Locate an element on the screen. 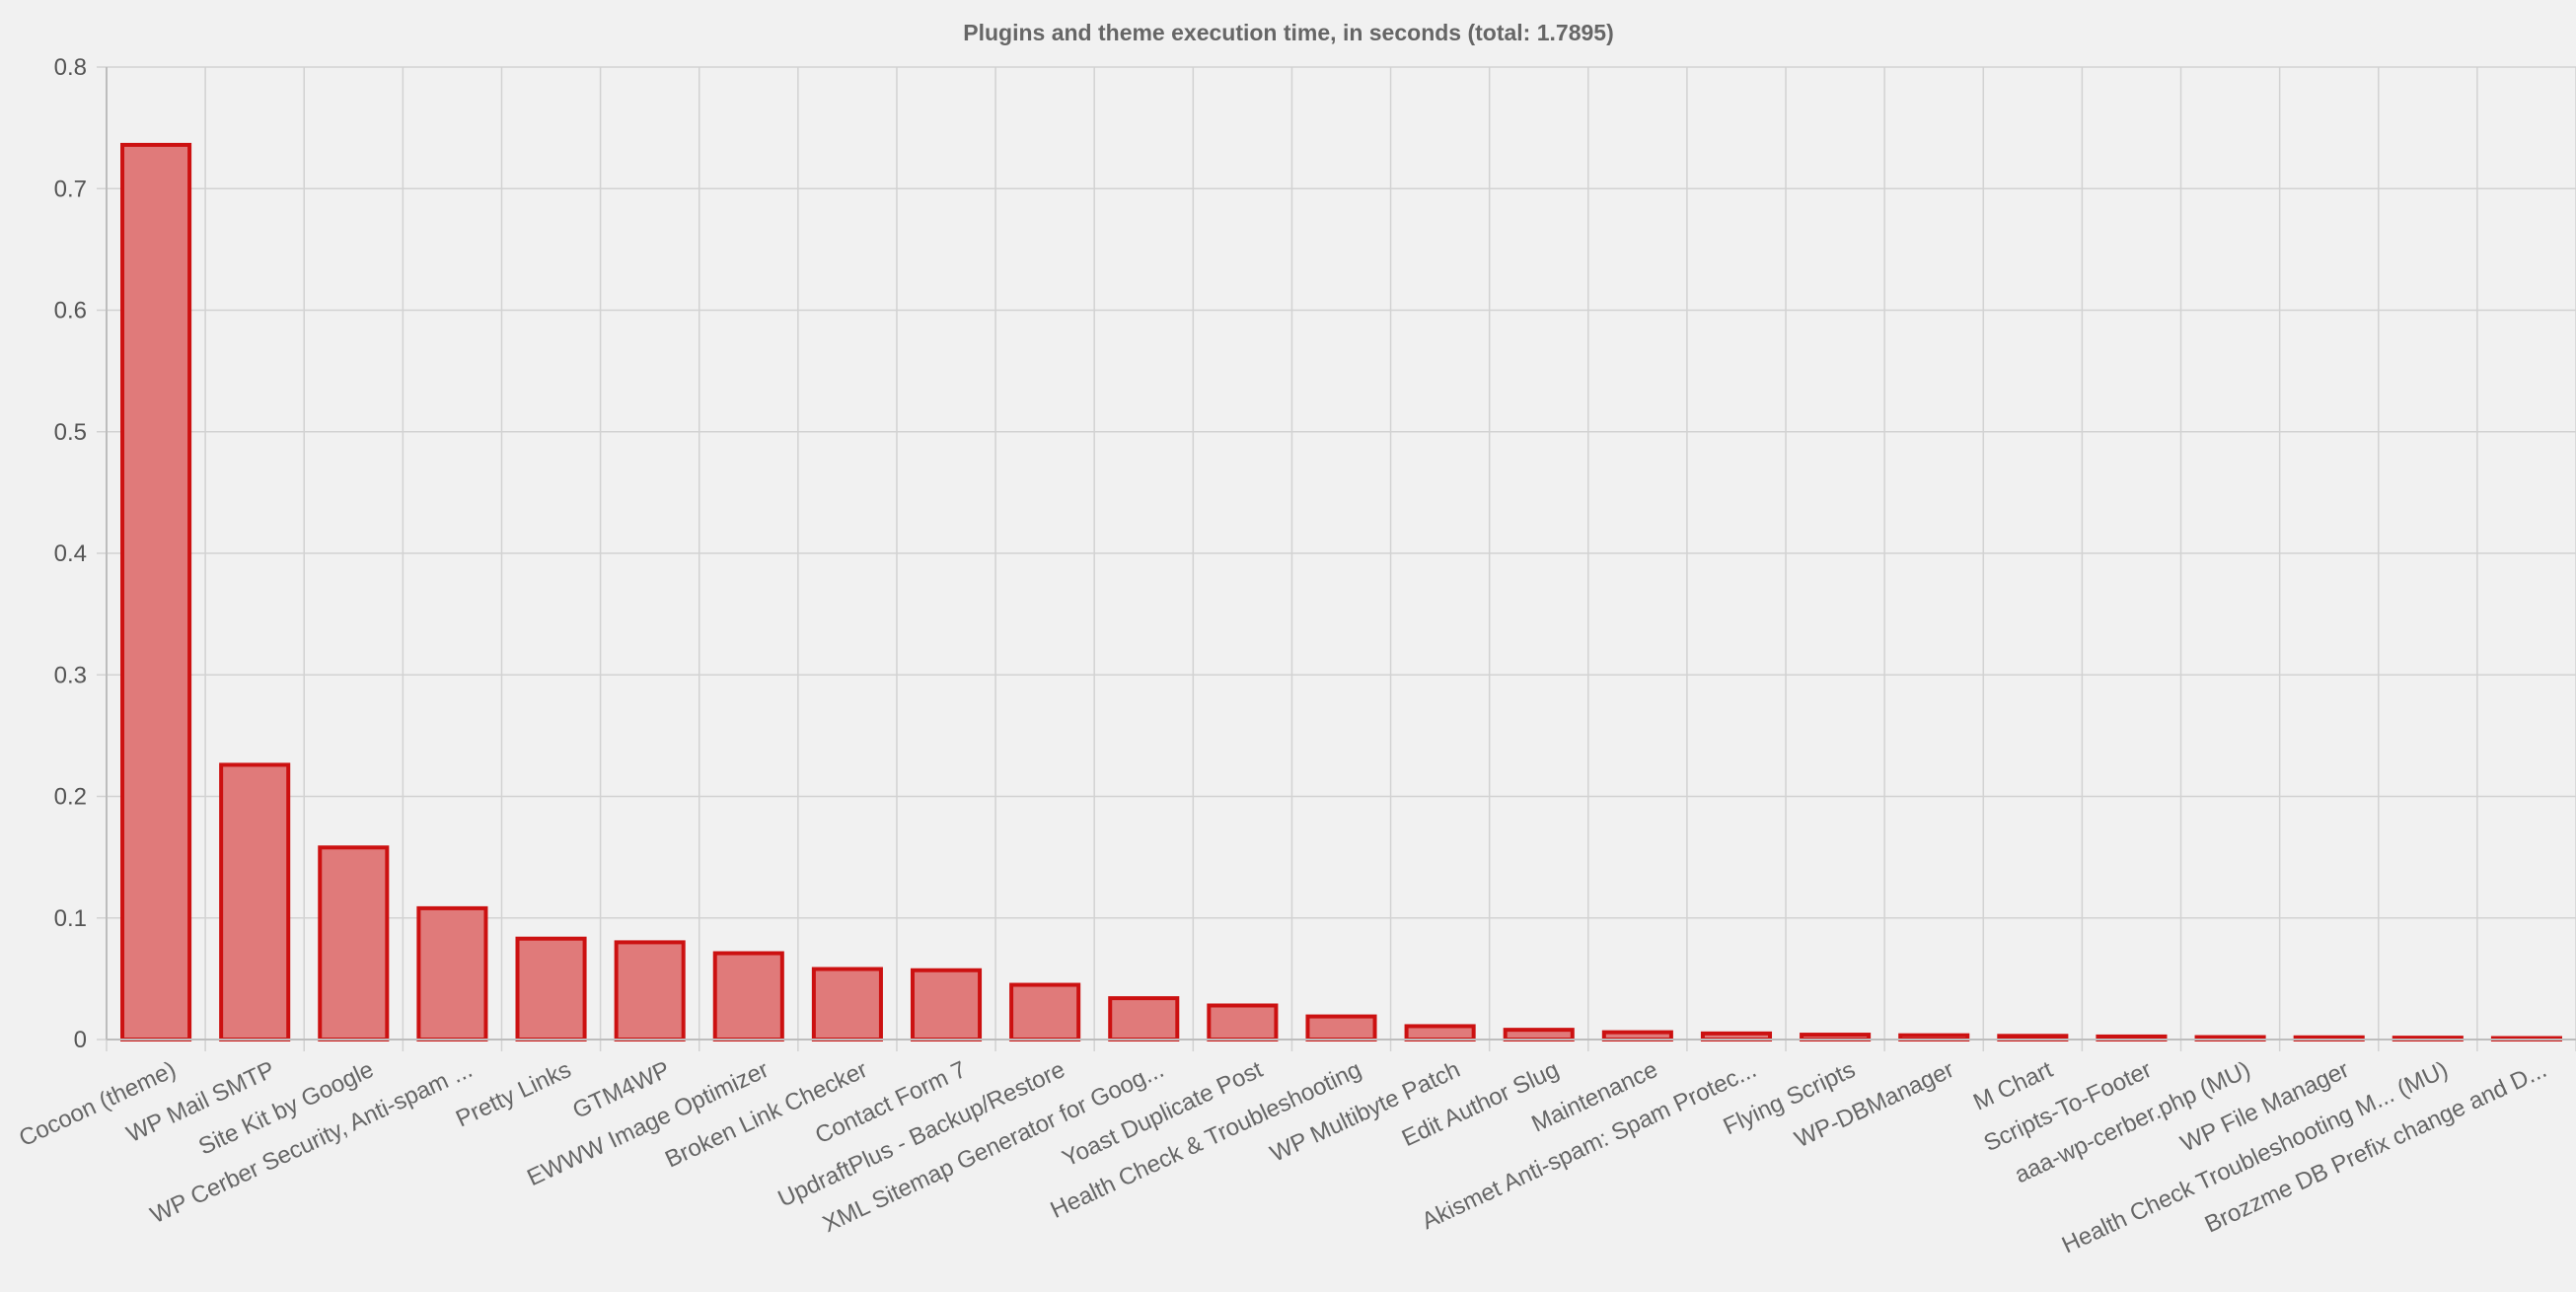 The image size is (2576, 1292). y-axis-ticks: 0 0.1 0.2 0.3 0.4 0.5 0.6 0.7 0.8 is located at coordinates (70, 553).